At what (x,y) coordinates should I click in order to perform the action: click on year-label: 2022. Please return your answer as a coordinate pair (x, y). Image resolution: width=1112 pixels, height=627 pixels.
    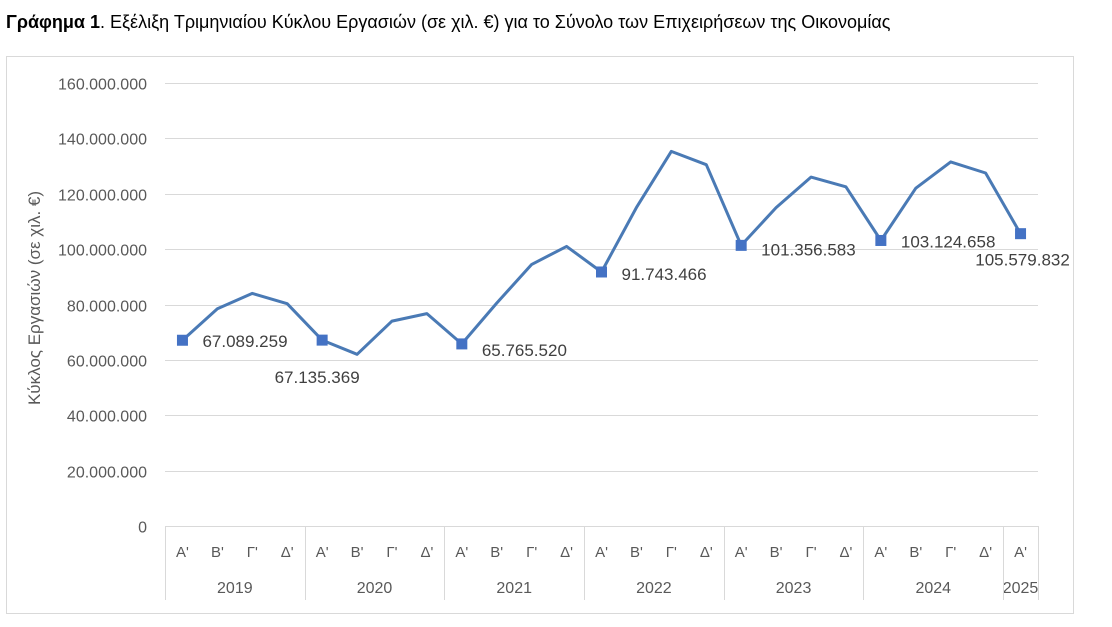
    Looking at the image, I should click on (654, 588).